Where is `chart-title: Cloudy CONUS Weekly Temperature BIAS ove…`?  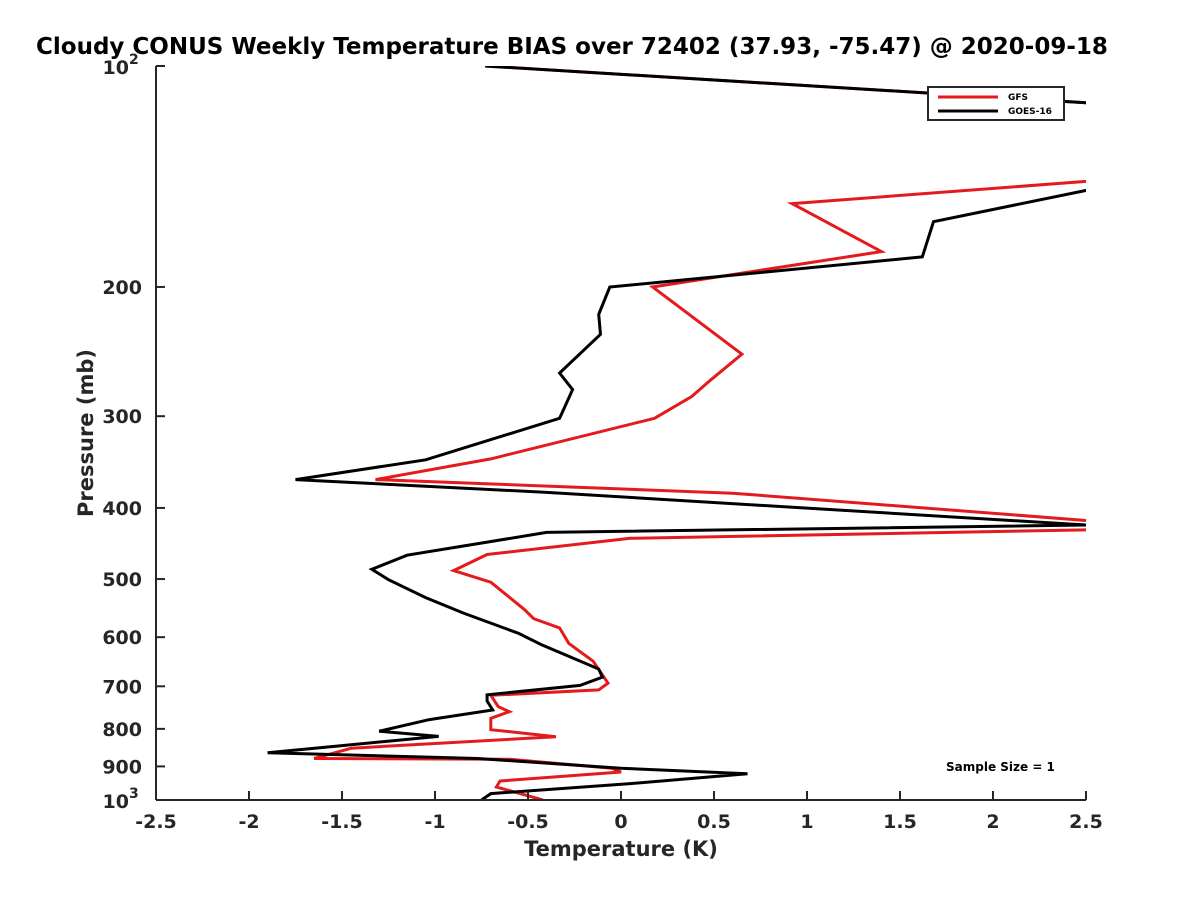
chart-title: Cloudy CONUS Weekly Temperature BIAS ove… is located at coordinates (572, 47).